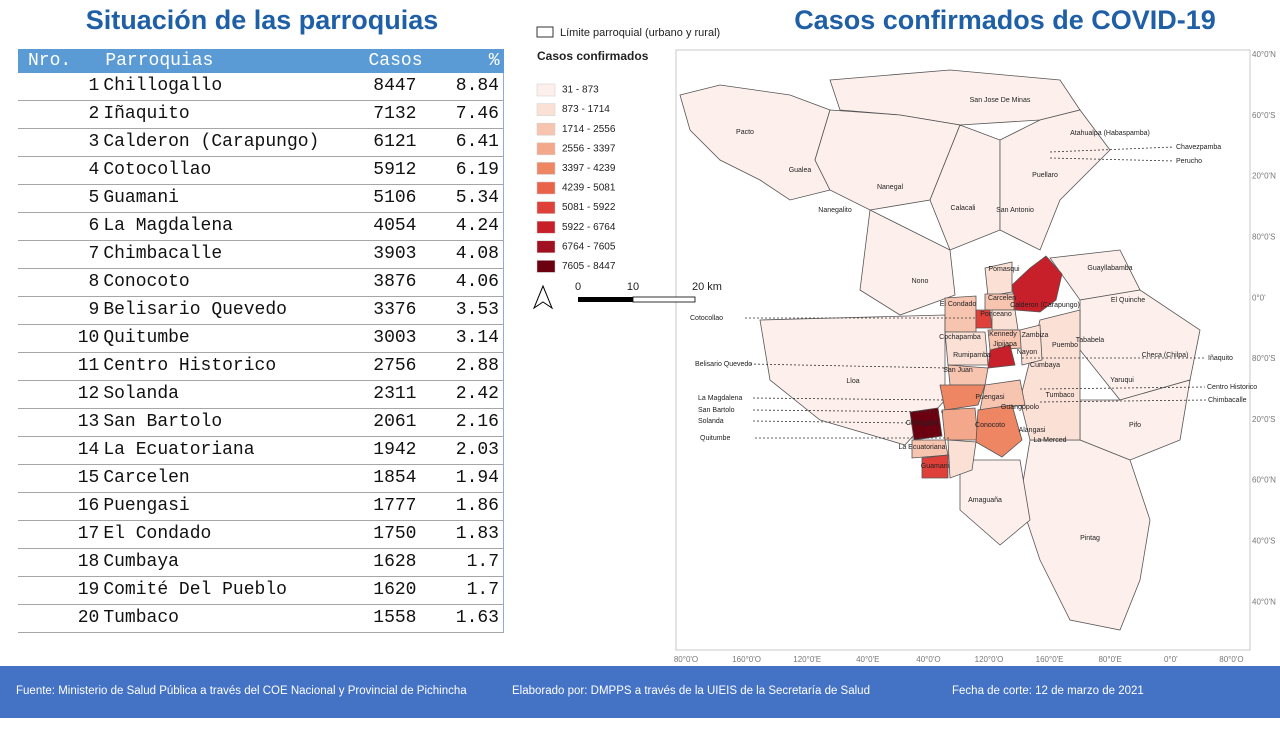 The height and width of the screenshot is (738, 1280). Describe the element at coordinates (1048, 691) in the screenshot. I see `footer-text: Fecha de corte: 12 de marzo de 2021` at that location.